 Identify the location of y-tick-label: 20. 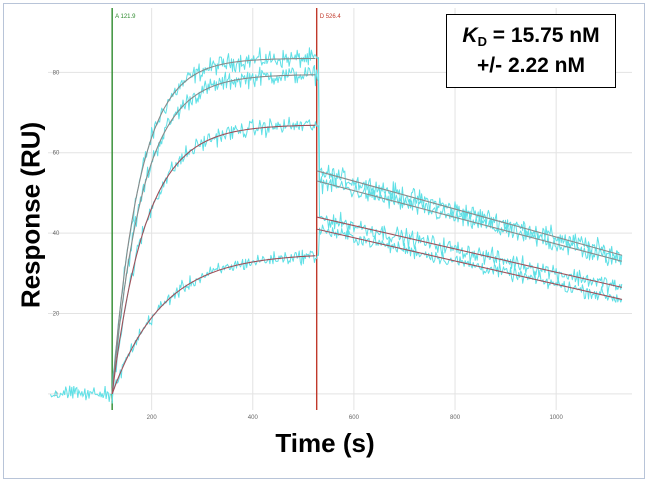
(56, 315).